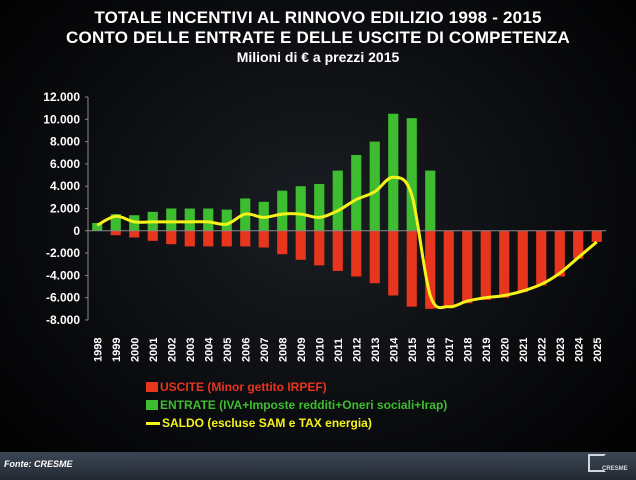  Describe the element at coordinates (607, 465) in the screenshot. I see `cresme-logo: CRESME` at that location.